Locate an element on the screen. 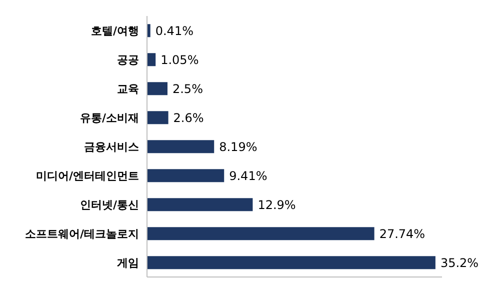 The image size is (500, 303). data-label: 27.74% is located at coordinates (402, 233).